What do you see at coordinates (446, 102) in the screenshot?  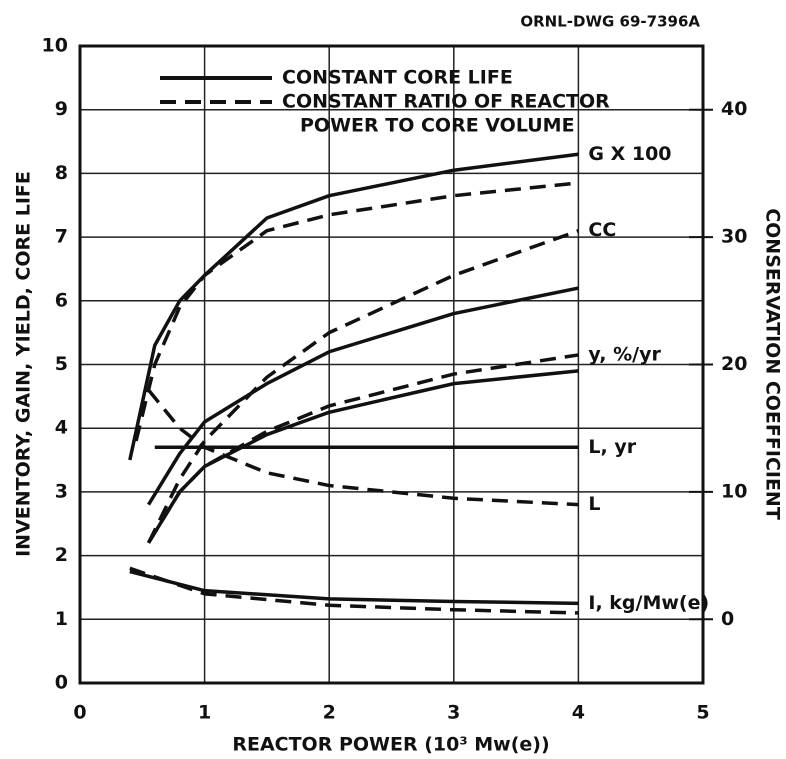 I see `legend-label: CONSTANT RATIO OF REACTOR` at bounding box center [446, 102].